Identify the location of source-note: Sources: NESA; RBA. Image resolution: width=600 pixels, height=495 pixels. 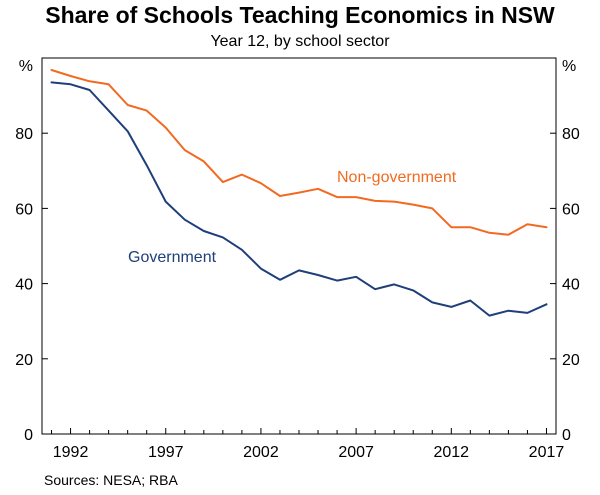
(111, 480).